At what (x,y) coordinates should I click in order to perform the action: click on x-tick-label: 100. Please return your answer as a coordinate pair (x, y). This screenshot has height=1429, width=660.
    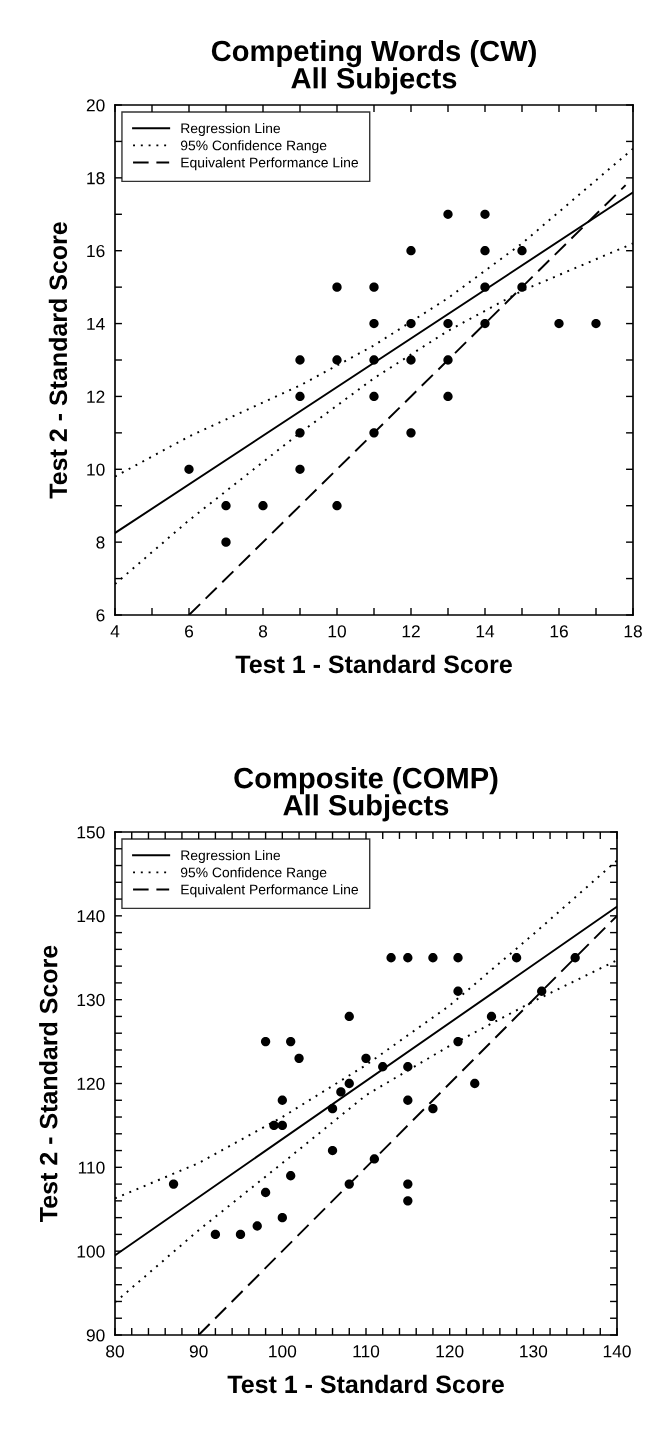
    Looking at the image, I should click on (283, 1351).